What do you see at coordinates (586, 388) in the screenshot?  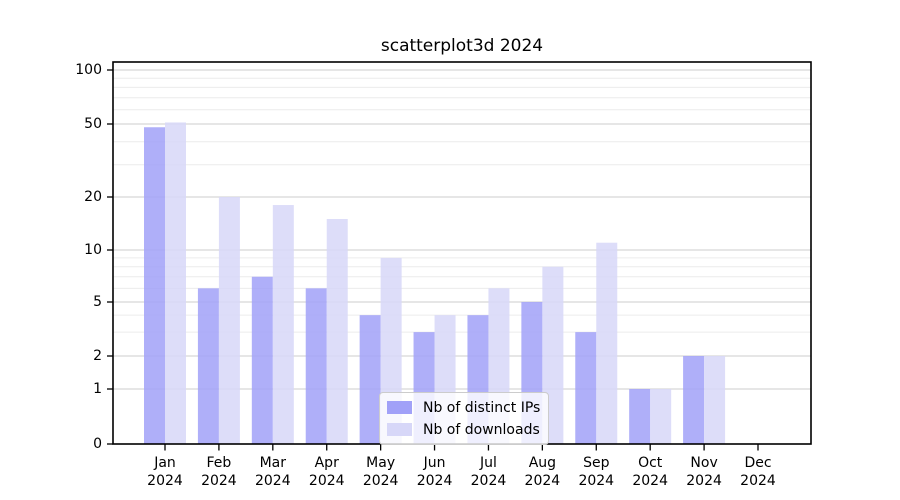 I see `bar-sep-ips` at bounding box center [586, 388].